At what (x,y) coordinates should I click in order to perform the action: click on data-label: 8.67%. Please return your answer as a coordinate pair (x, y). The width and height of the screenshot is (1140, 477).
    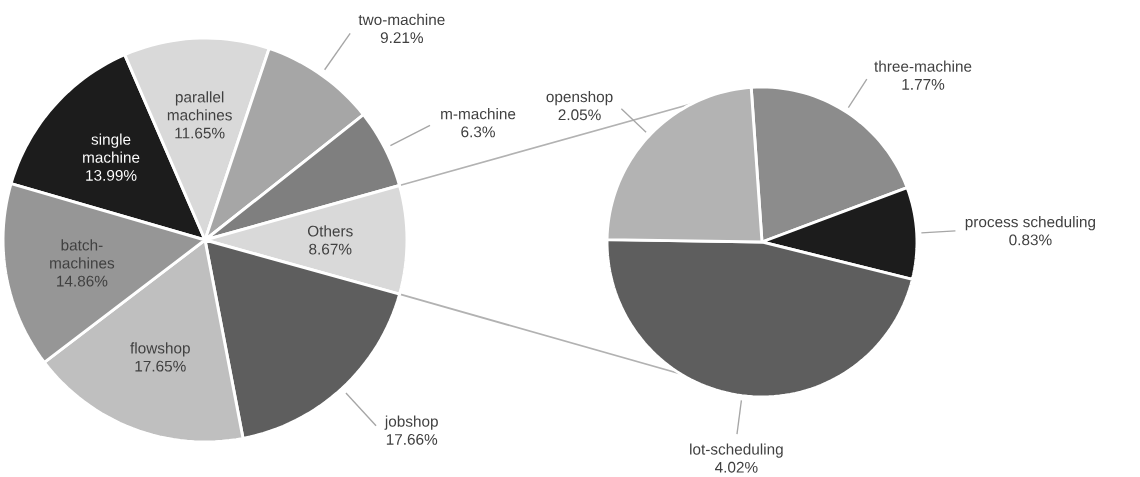
    Looking at the image, I should click on (330, 249).